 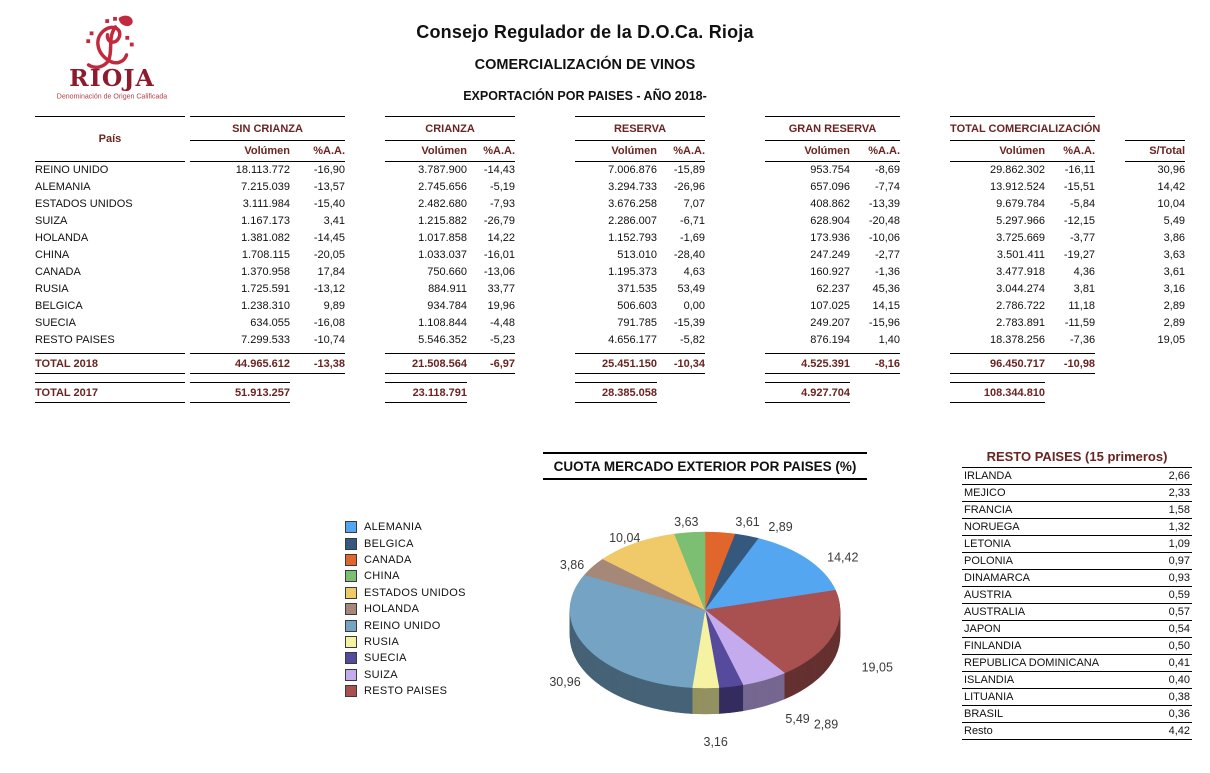 What do you see at coordinates (265, 238) in the screenshot?
I see `volume-cell: 1.381.082` at bounding box center [265, 238].